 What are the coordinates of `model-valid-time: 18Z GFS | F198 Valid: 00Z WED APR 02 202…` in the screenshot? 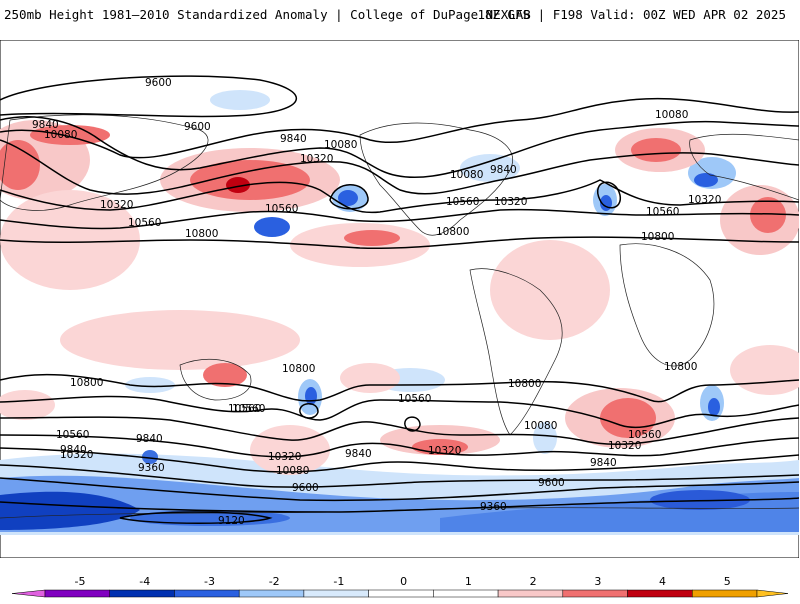 It's located at (631, 14).